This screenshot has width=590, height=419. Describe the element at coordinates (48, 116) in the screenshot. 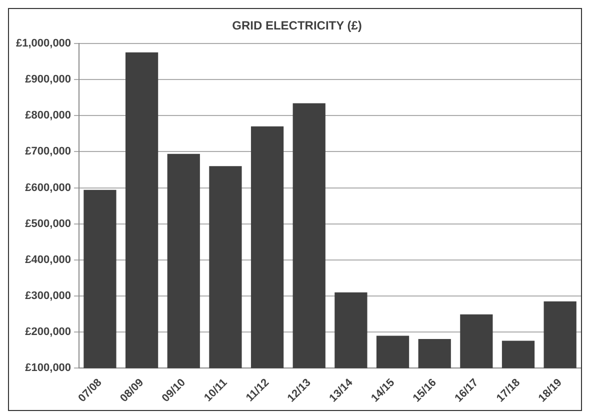

I see `y-tick-label: £800,000` at that location.